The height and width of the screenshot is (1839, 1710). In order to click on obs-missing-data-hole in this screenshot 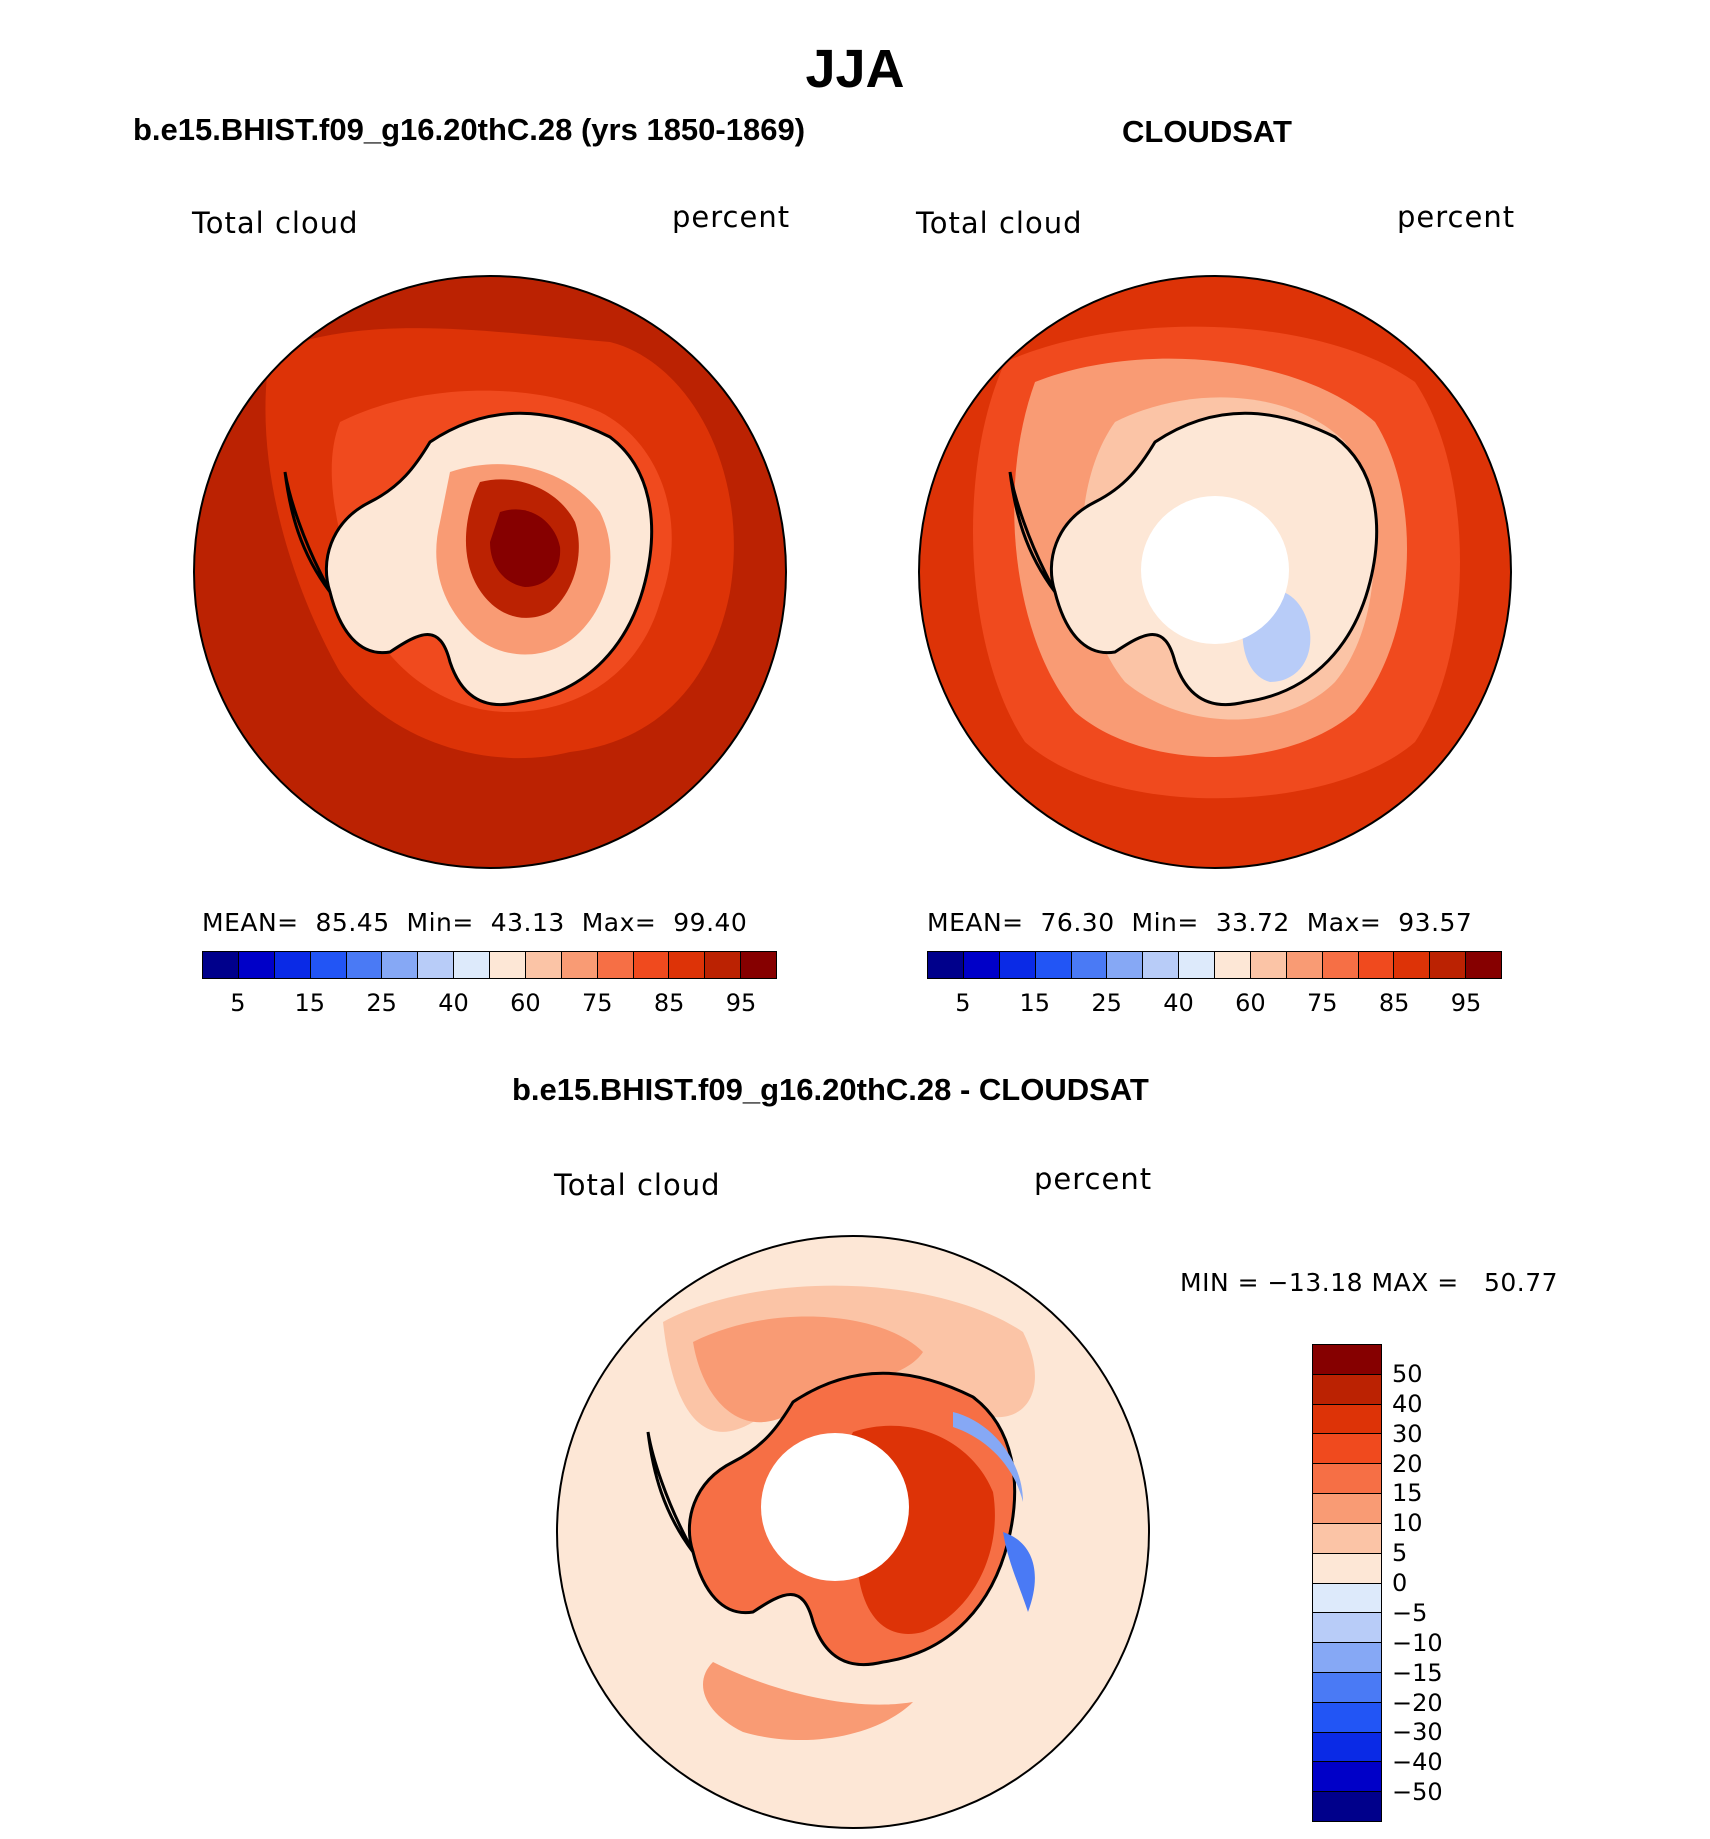, I will do `click(1215, 570)`.